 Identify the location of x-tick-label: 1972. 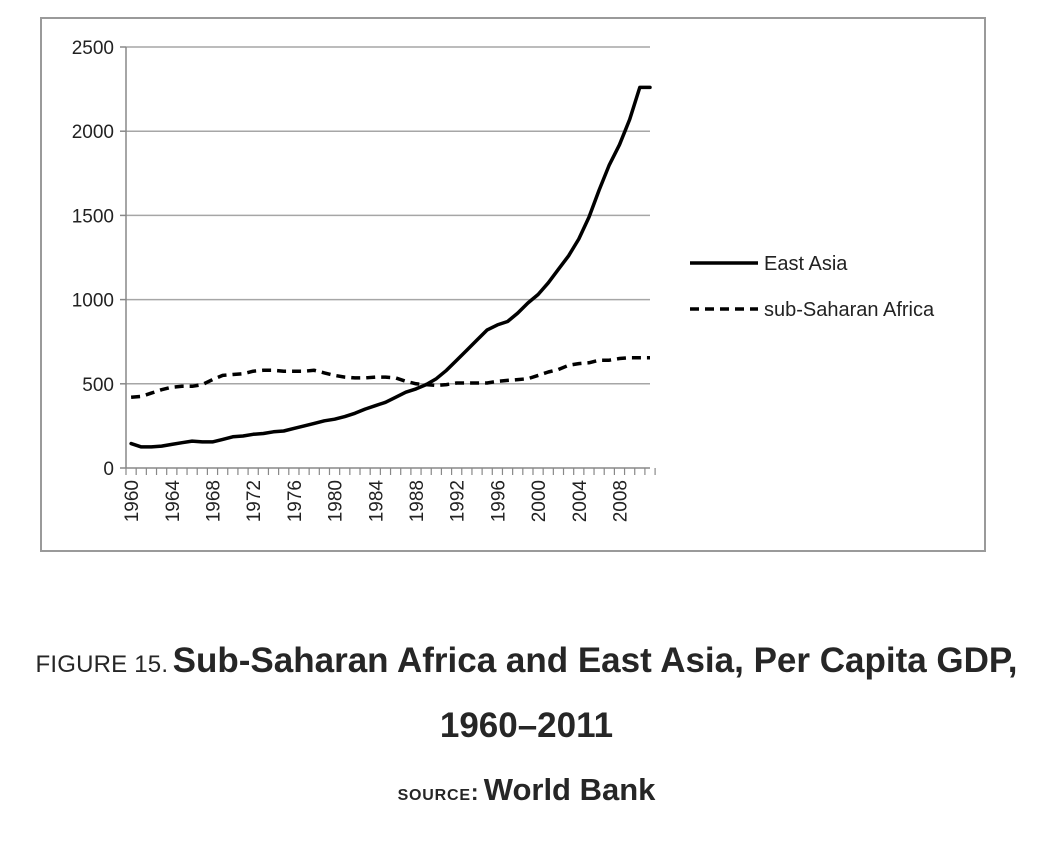
(254, 501).